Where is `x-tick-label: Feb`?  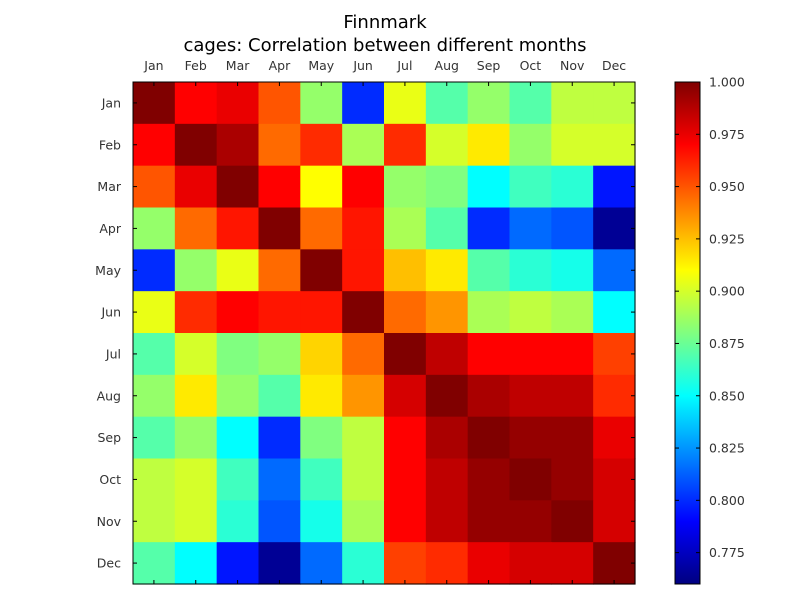
x-tick-label: Feb is located at coordinates (196, 65).